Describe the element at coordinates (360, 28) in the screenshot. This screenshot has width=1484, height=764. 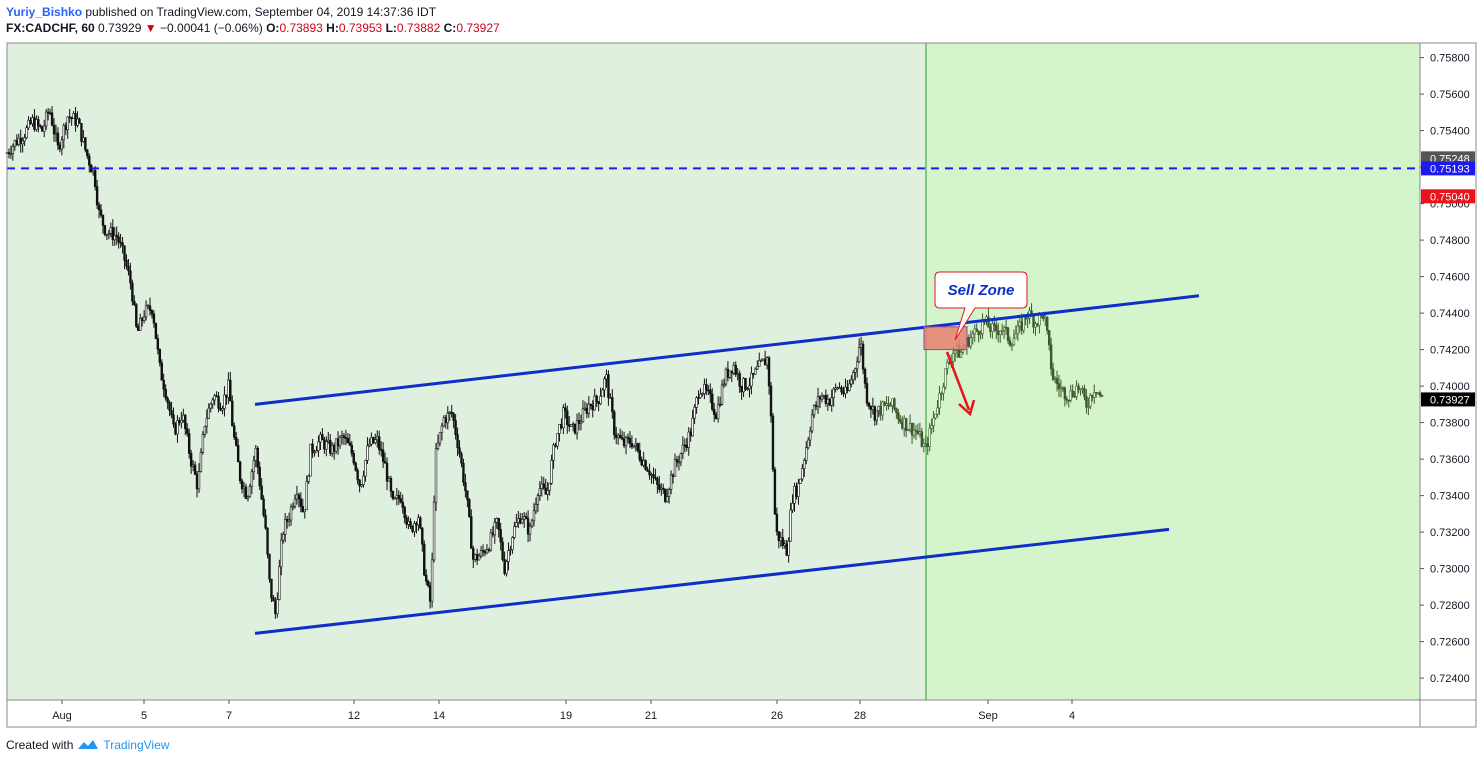
I see `high-value: 0.73953` at that location.